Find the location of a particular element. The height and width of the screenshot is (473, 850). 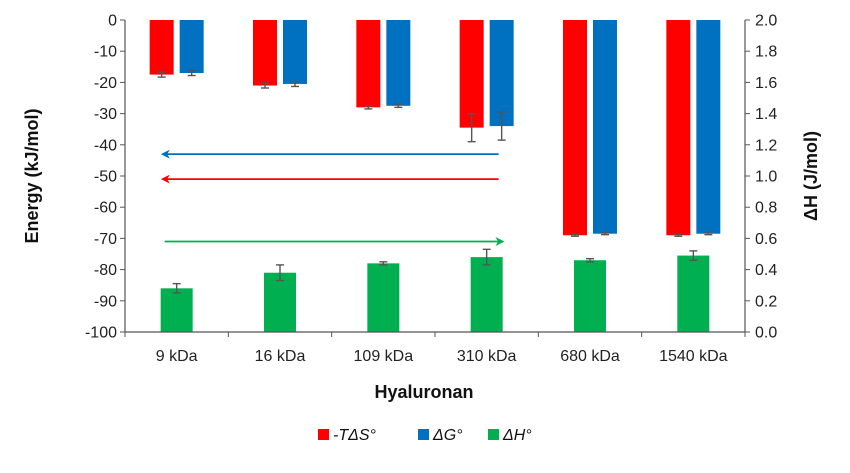

legend: -TΔS° ΔG° ΔH° is located at coordinates (425, 435).